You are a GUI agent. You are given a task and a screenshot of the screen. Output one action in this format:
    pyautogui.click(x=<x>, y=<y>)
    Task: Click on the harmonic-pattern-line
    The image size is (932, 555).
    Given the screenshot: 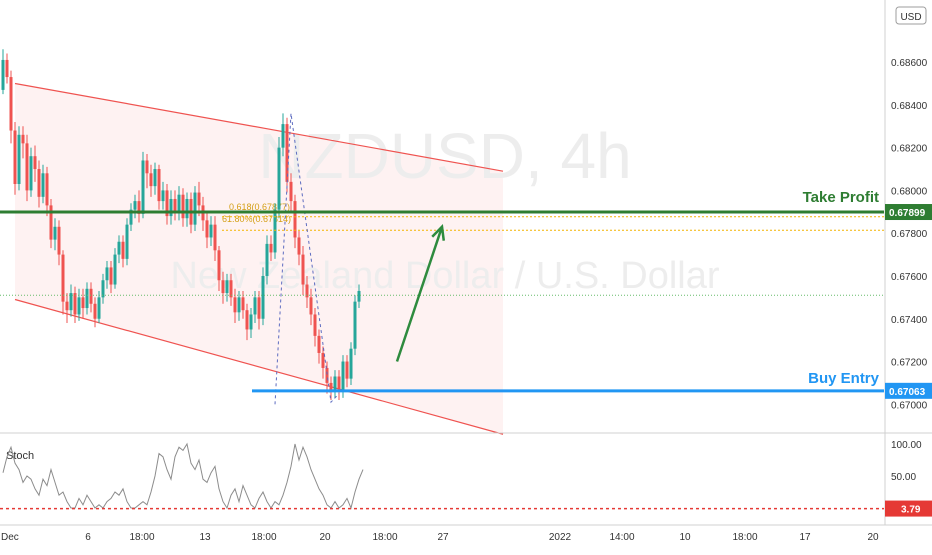 What is the action you would take?
    pyautogui.click(x=307, y=259)
    